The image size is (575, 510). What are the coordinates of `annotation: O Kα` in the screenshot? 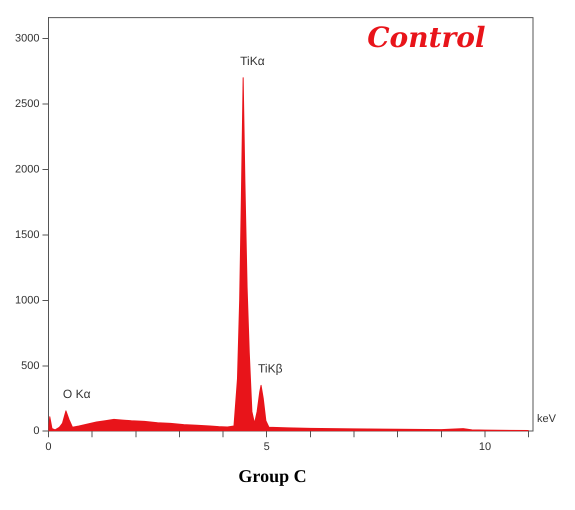 It's located at (76, 394).